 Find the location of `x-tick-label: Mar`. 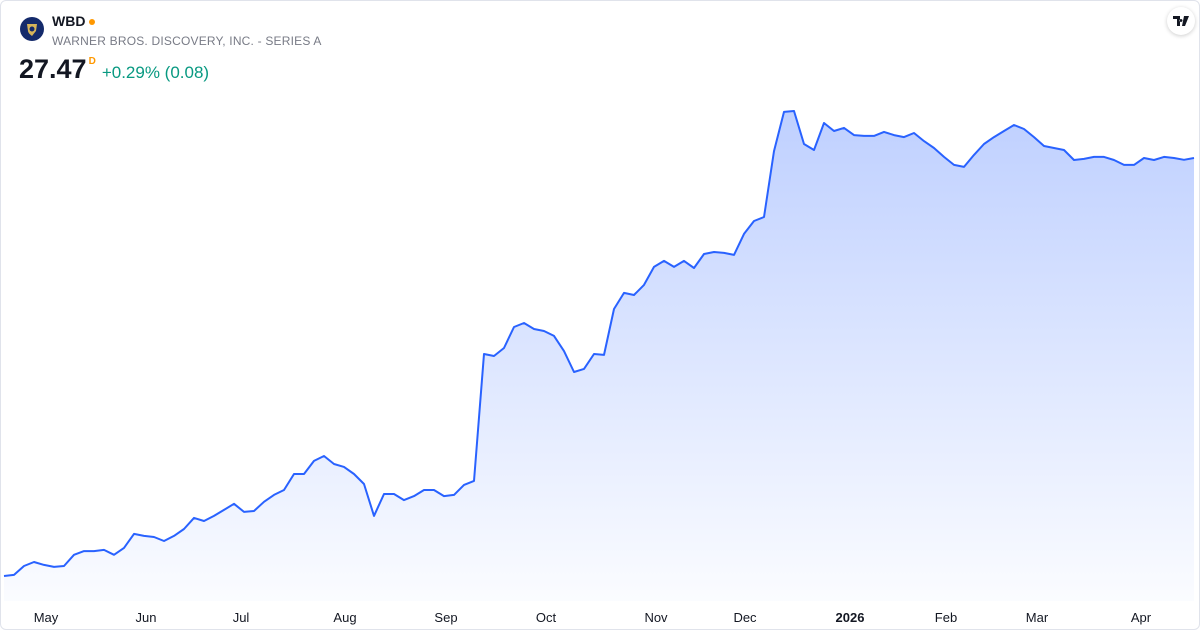

x-tick-label: Mar is located at coordinates (1037, 617).